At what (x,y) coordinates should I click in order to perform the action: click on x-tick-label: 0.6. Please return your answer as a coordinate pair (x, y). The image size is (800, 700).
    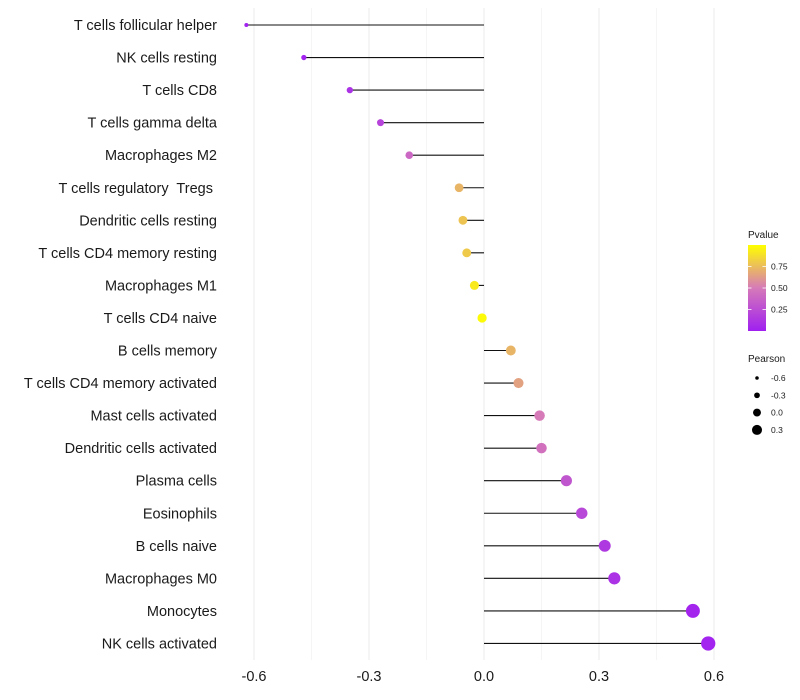
    Looking at the image, I should click on (714, 677).